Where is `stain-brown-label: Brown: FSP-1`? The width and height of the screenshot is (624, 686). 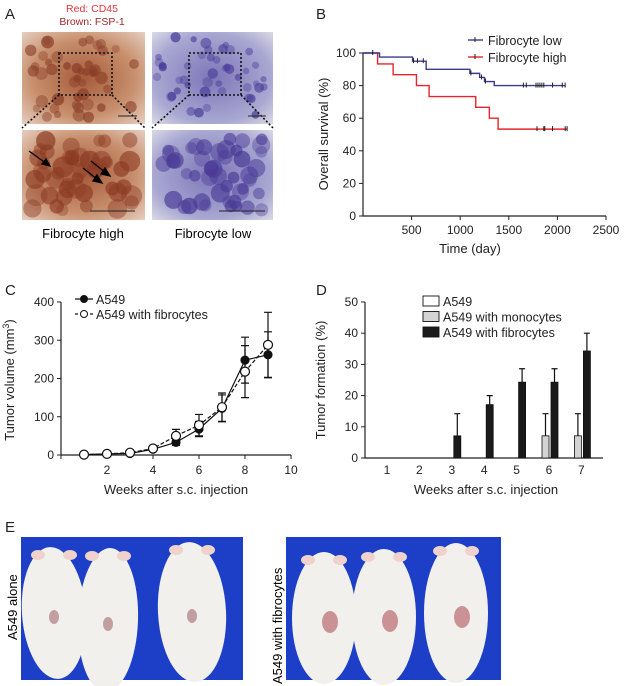 stain-brown-label: Brown: FSP-1 is located at coordinates (92, 22).